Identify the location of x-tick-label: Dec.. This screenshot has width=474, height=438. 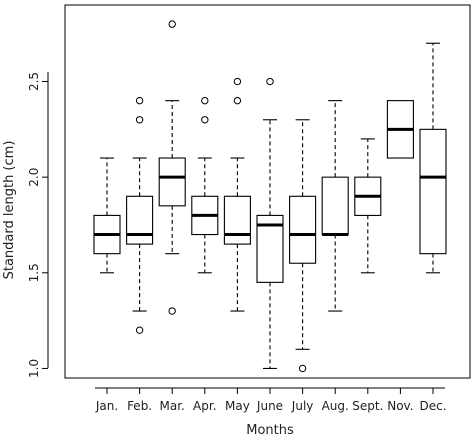
(432, 406).